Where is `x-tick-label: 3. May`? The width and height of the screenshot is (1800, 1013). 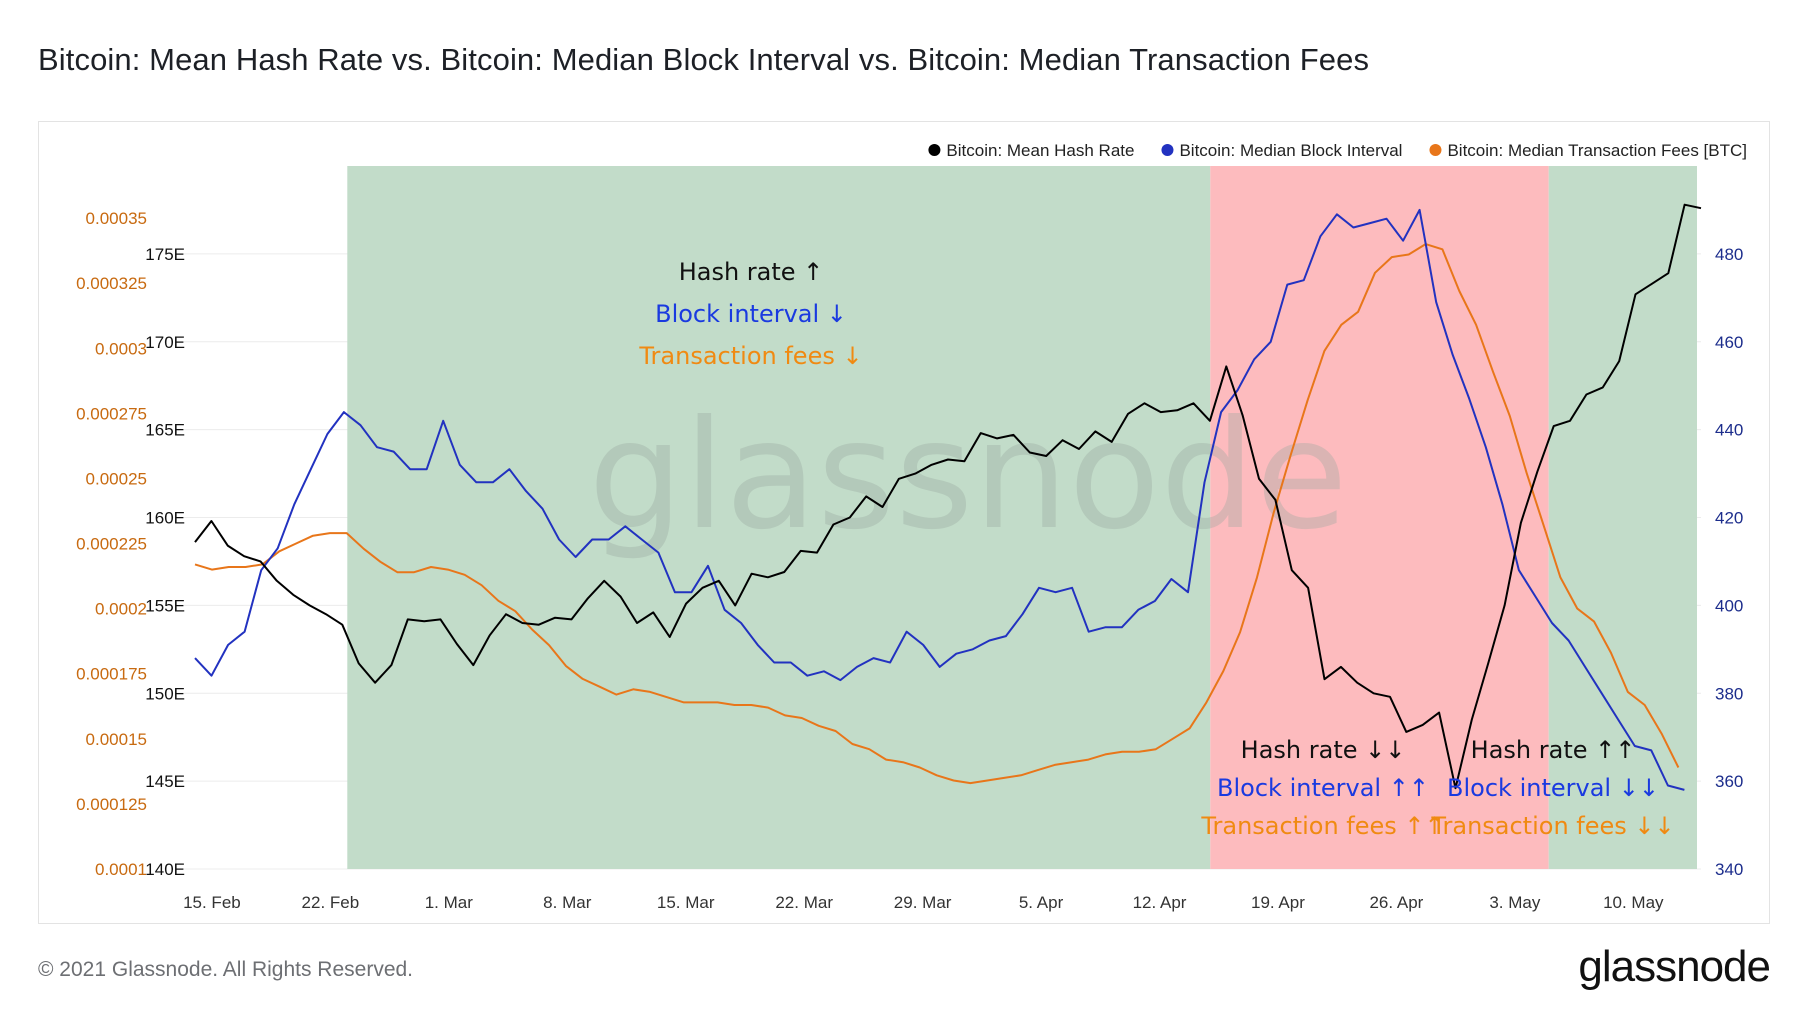 x-tick-label: 3. May is located at coordinates (1515, 902).